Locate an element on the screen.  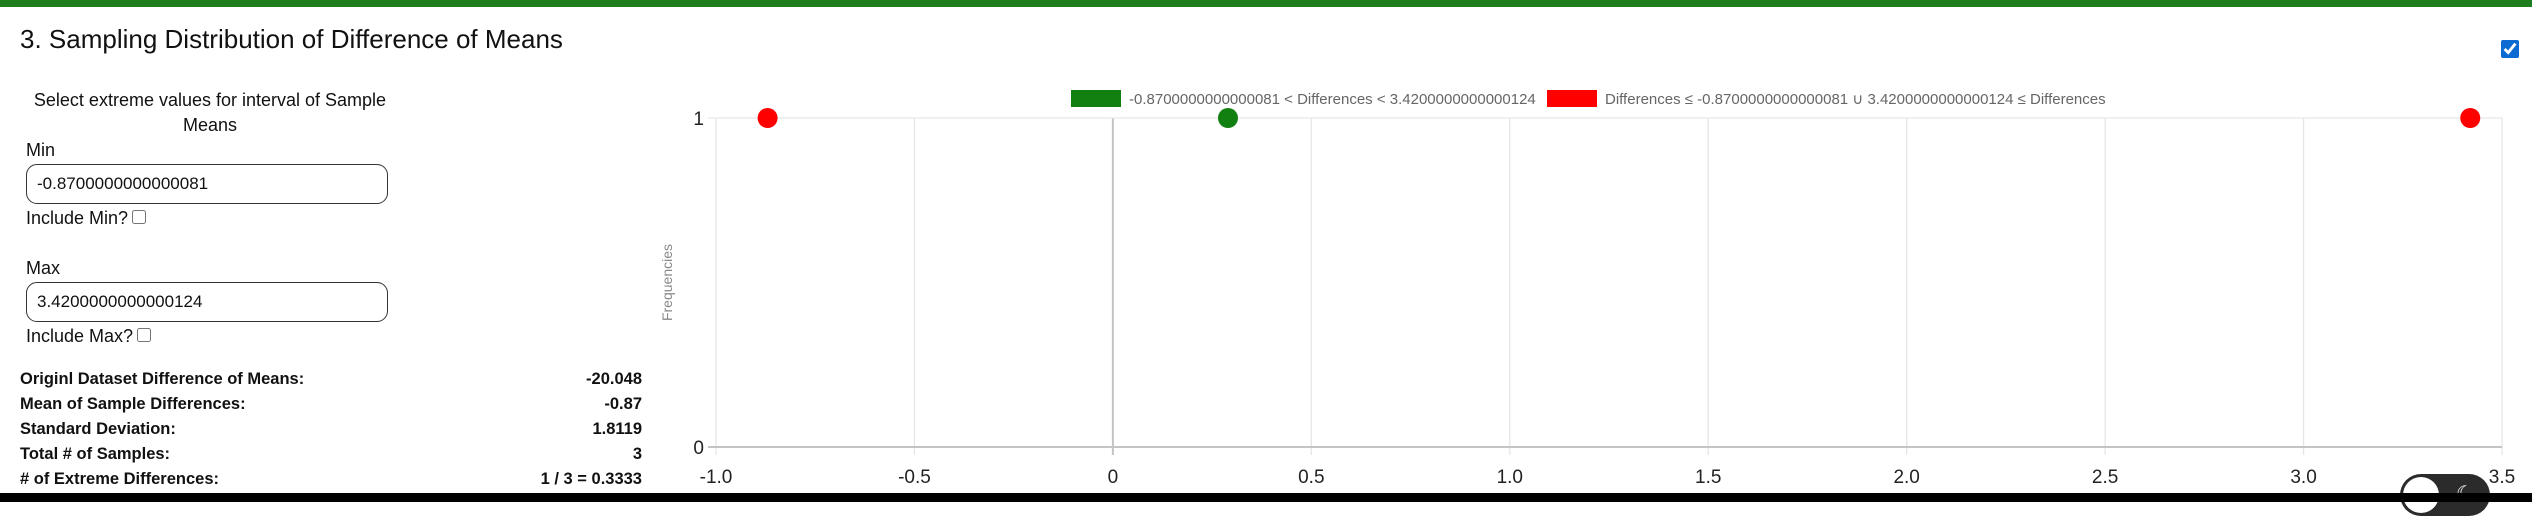
bottom-bar is located at coordinates (1266, 497).